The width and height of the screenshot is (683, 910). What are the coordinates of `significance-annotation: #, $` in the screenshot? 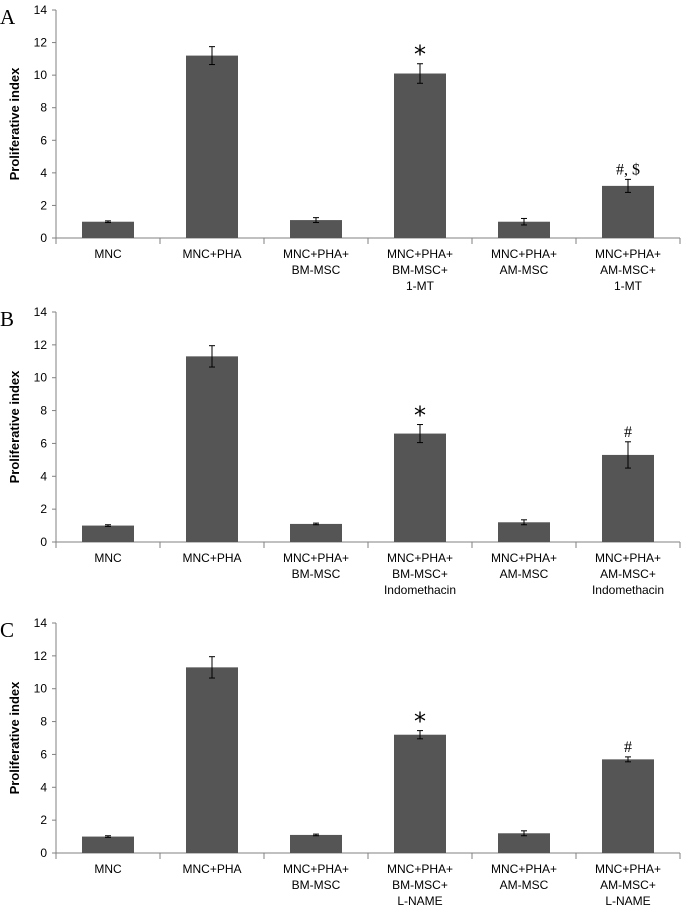 It's located at (628, 169).